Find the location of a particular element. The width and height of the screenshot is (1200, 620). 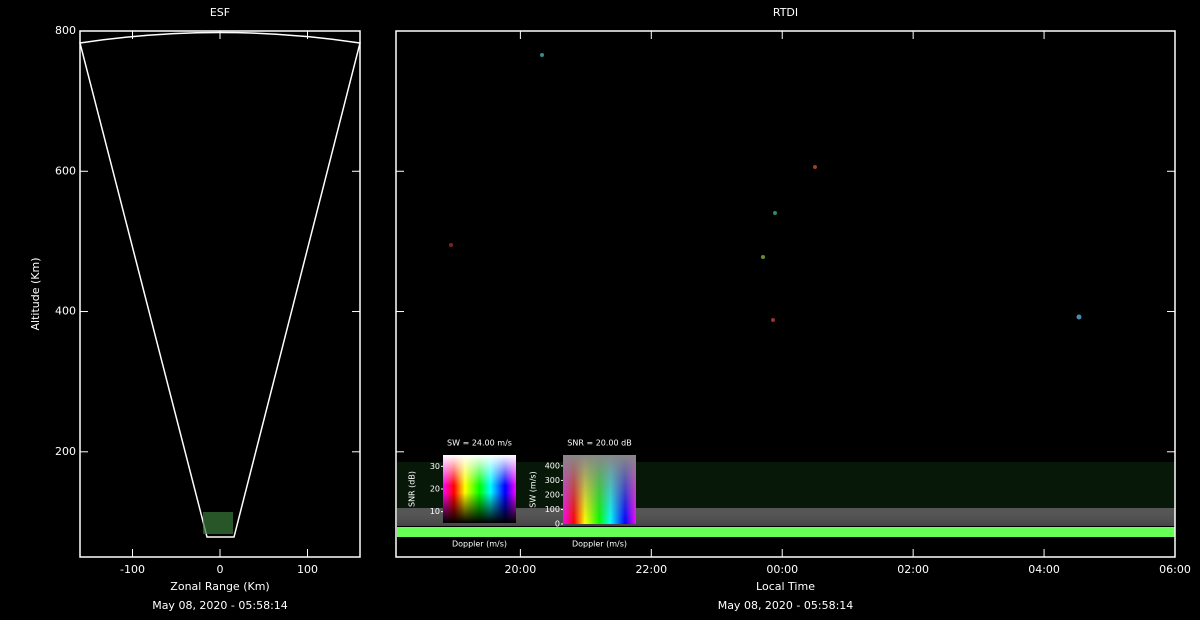

x-tick-label: 20:00 is located at coordinates (521, 569).